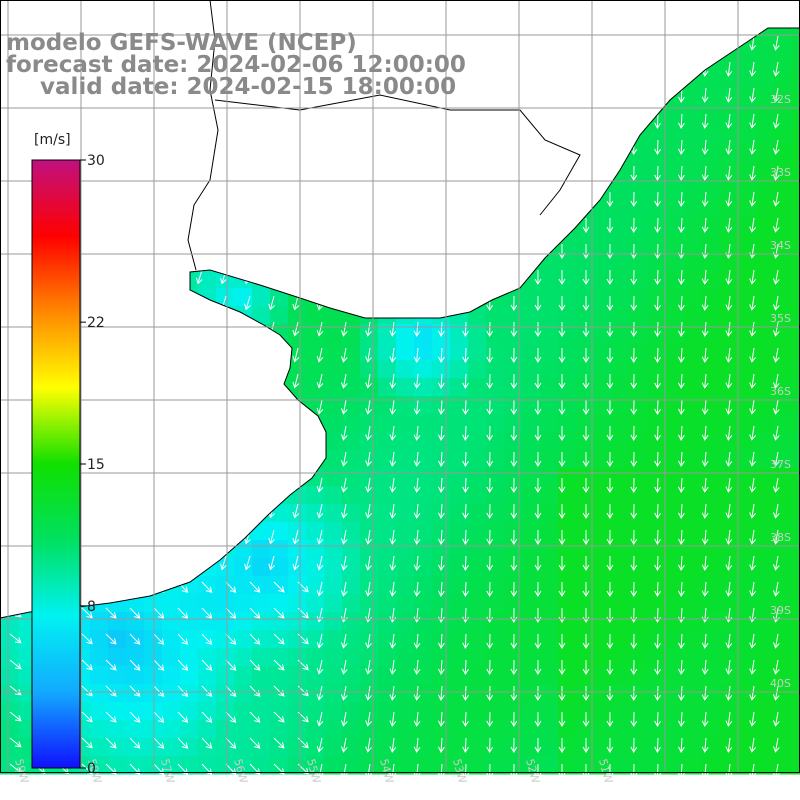 The image size is (800, 800). Describe the element at coordinates (181, 43) in the screenshot. I see `model-title: modelo GEFS-WAVE (NCEP)` at that location.